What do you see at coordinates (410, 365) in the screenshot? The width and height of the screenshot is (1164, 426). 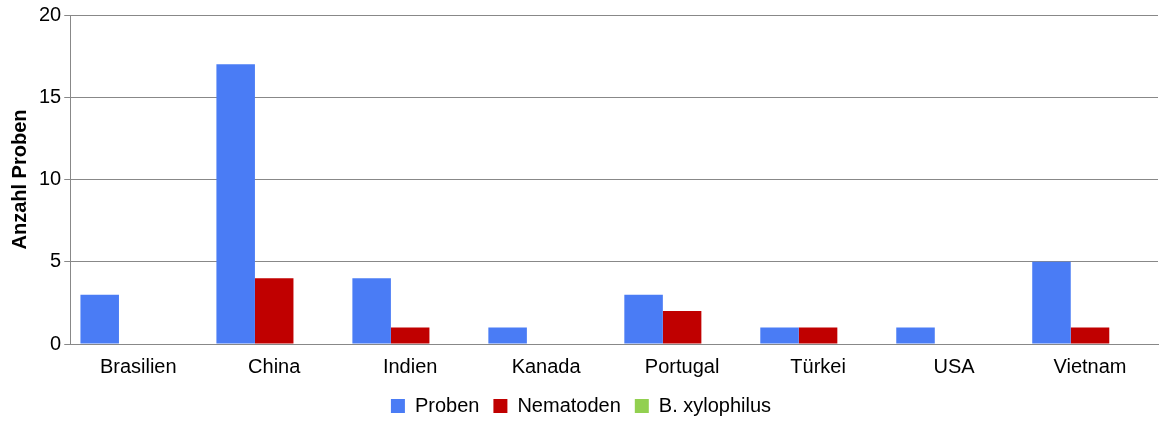 I see `x-tick-label: Indien` at bounding box center [410, 365].